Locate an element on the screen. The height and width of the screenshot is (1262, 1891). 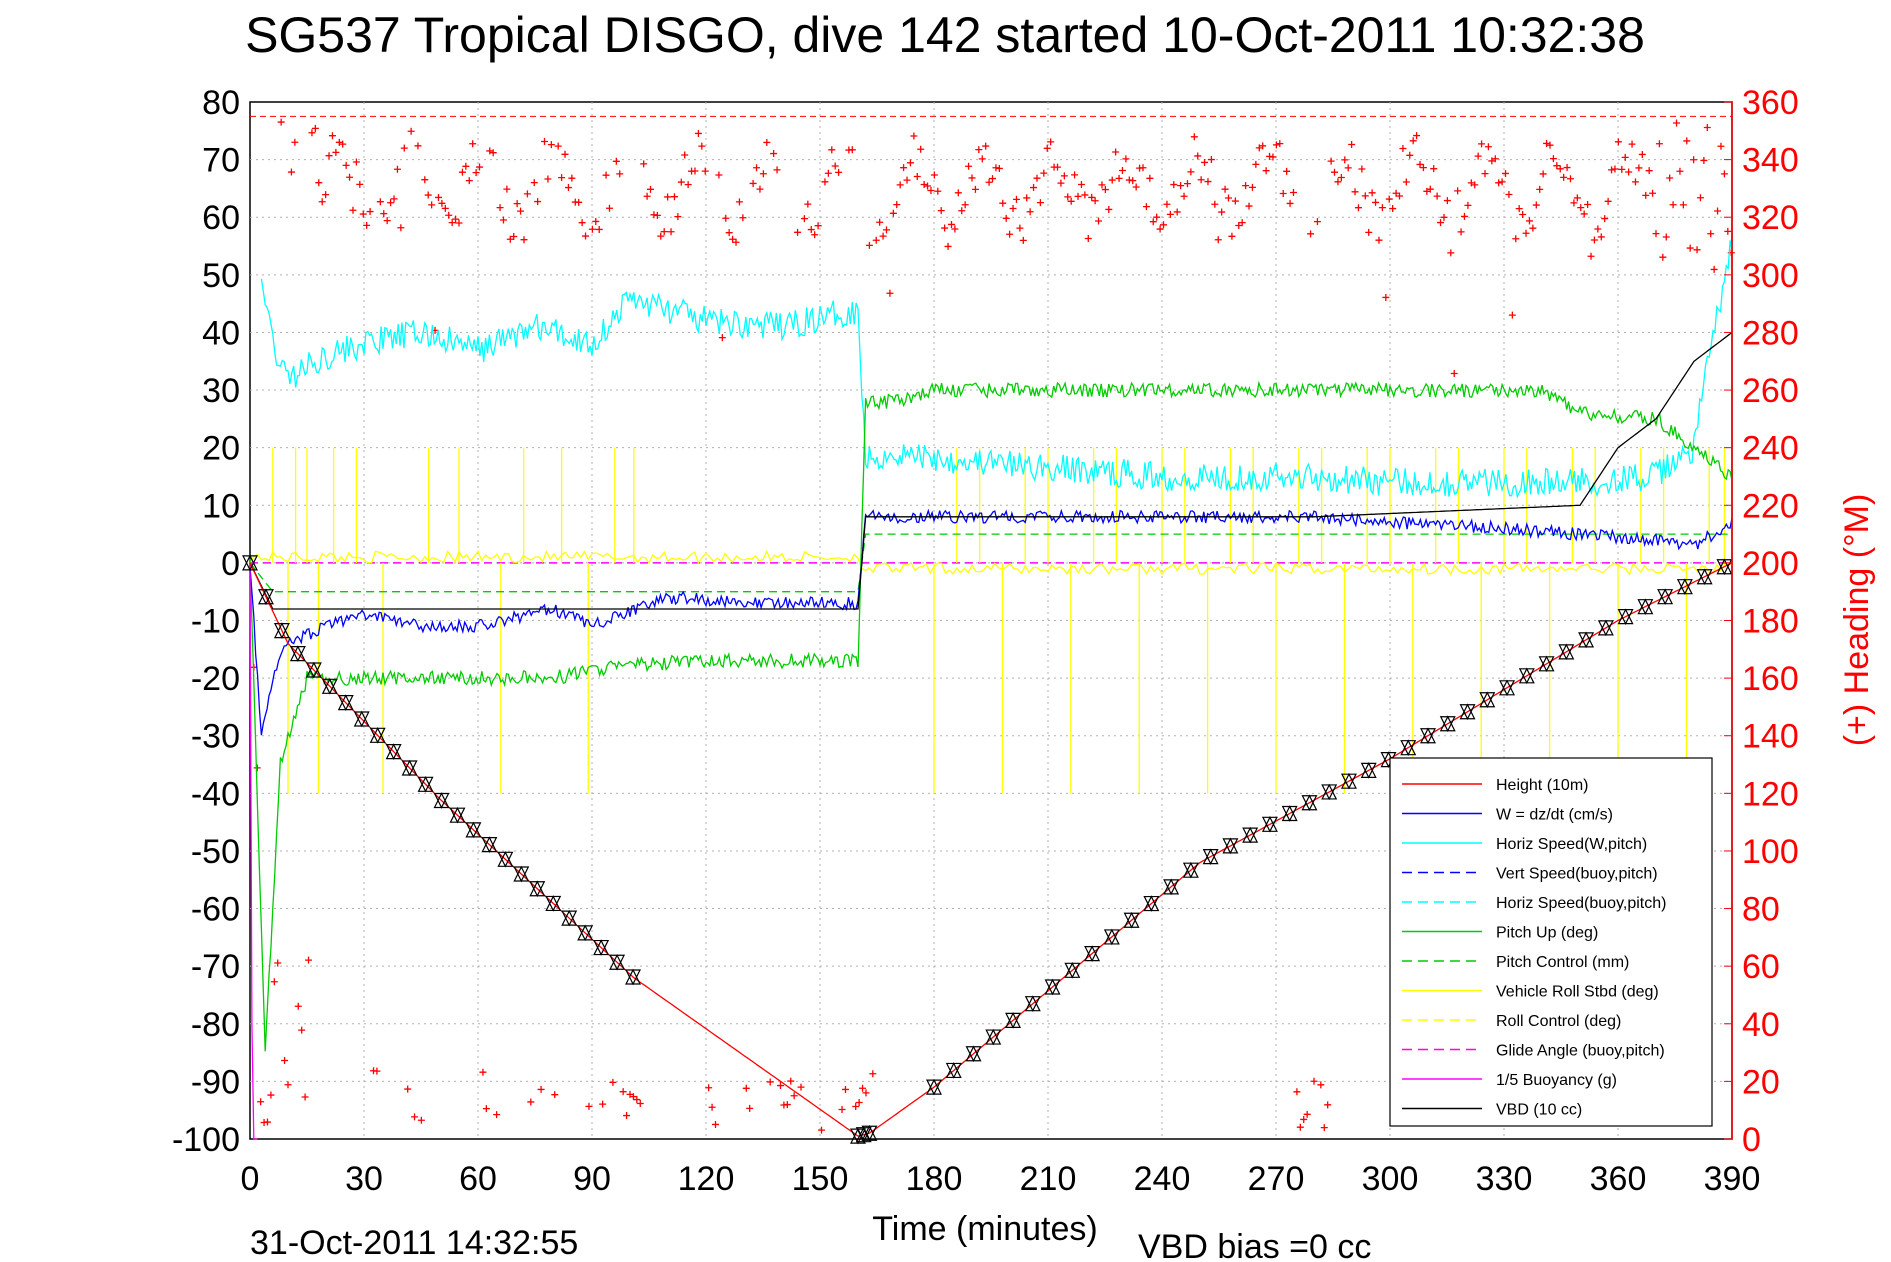
y2-tick-label: 320 is located at coordinates (1770, 218).